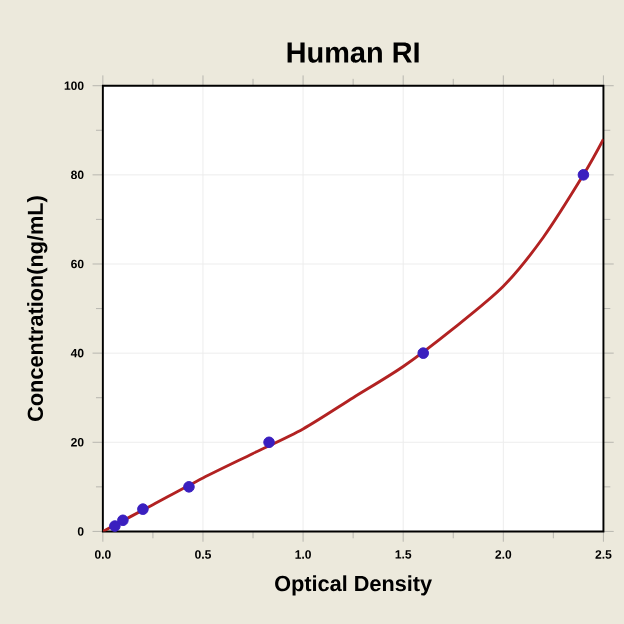 The width and height of the screenshot is (624, 624). I want to click on x-axis-title: Optical Density, so click(353, 585).